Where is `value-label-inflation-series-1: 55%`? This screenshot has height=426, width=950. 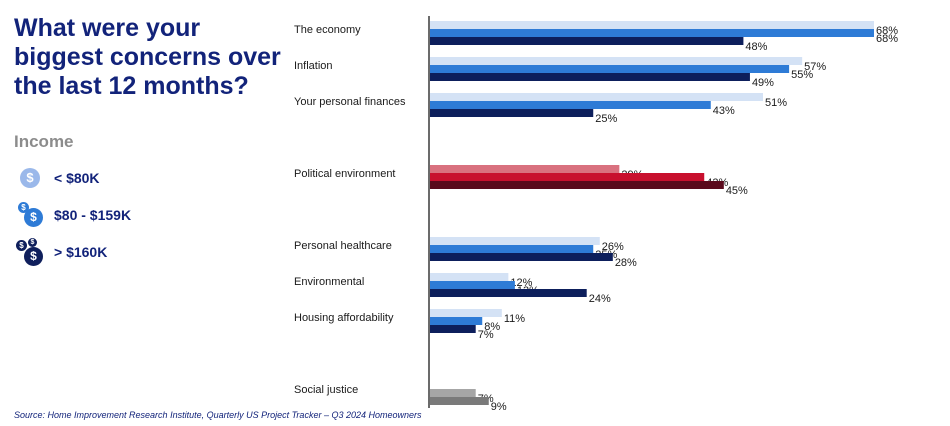 value-label-inflation-series-1: 55% is located at coordinates (802, 75).